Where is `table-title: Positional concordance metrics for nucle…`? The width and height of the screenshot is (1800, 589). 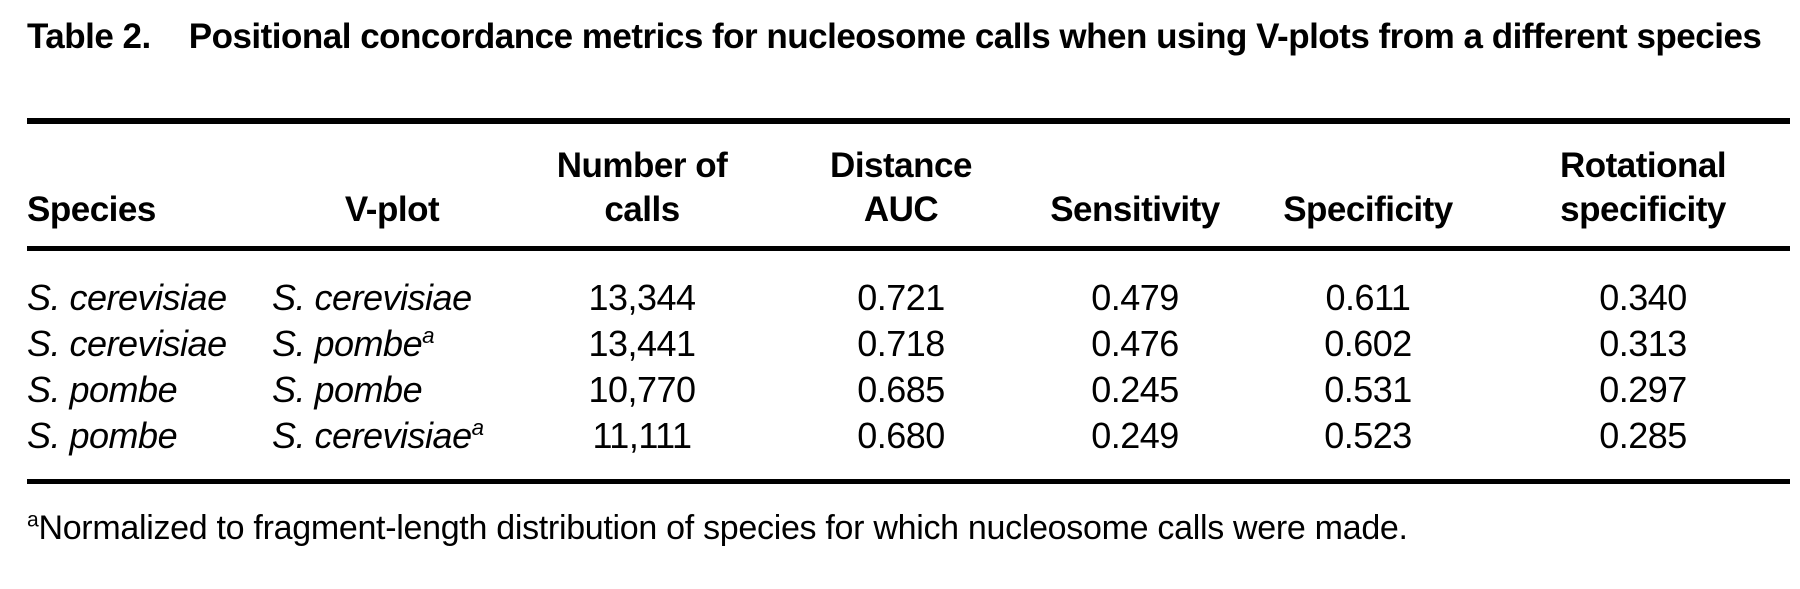
table-title: Positional concordance metrics for nucle… is located at coordinates (975, 36).